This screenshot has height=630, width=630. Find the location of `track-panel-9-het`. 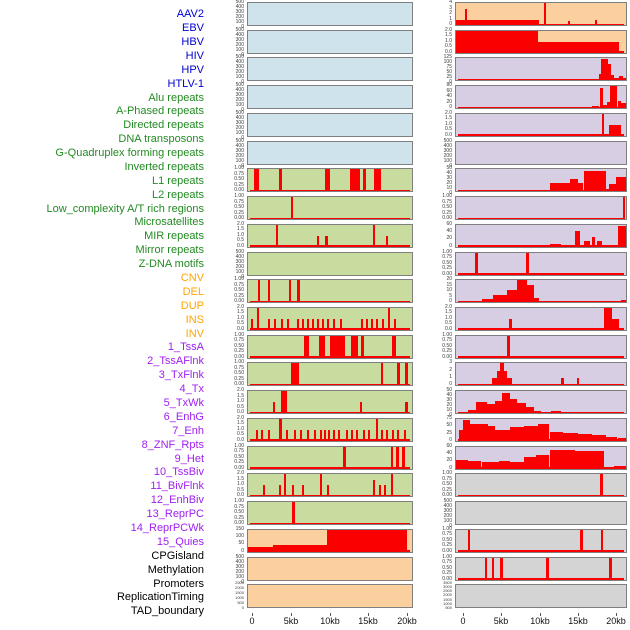

track-panel-9-het is located at coordinates (541, 291).